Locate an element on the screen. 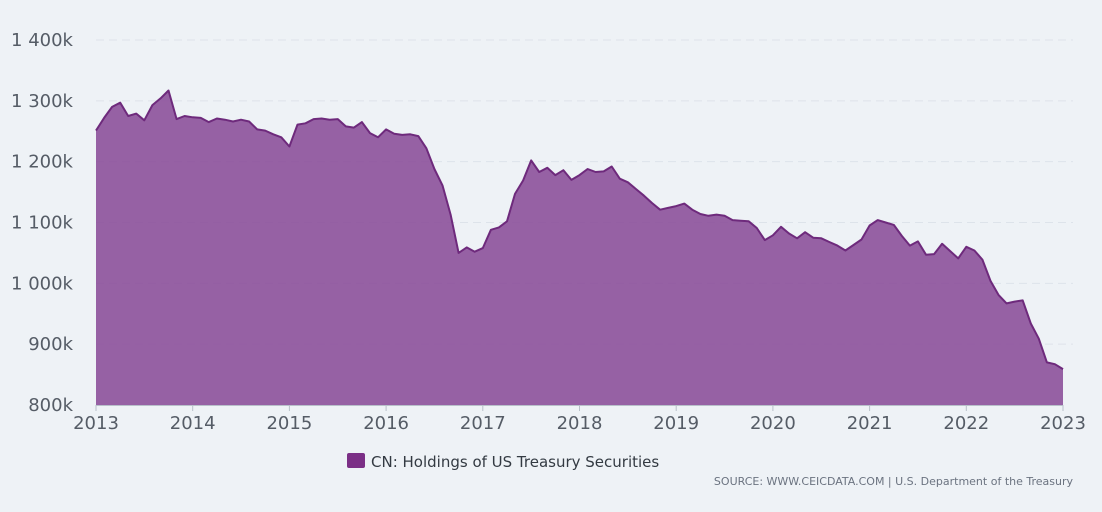  legend-swatch is located at coordinates (356, 460).